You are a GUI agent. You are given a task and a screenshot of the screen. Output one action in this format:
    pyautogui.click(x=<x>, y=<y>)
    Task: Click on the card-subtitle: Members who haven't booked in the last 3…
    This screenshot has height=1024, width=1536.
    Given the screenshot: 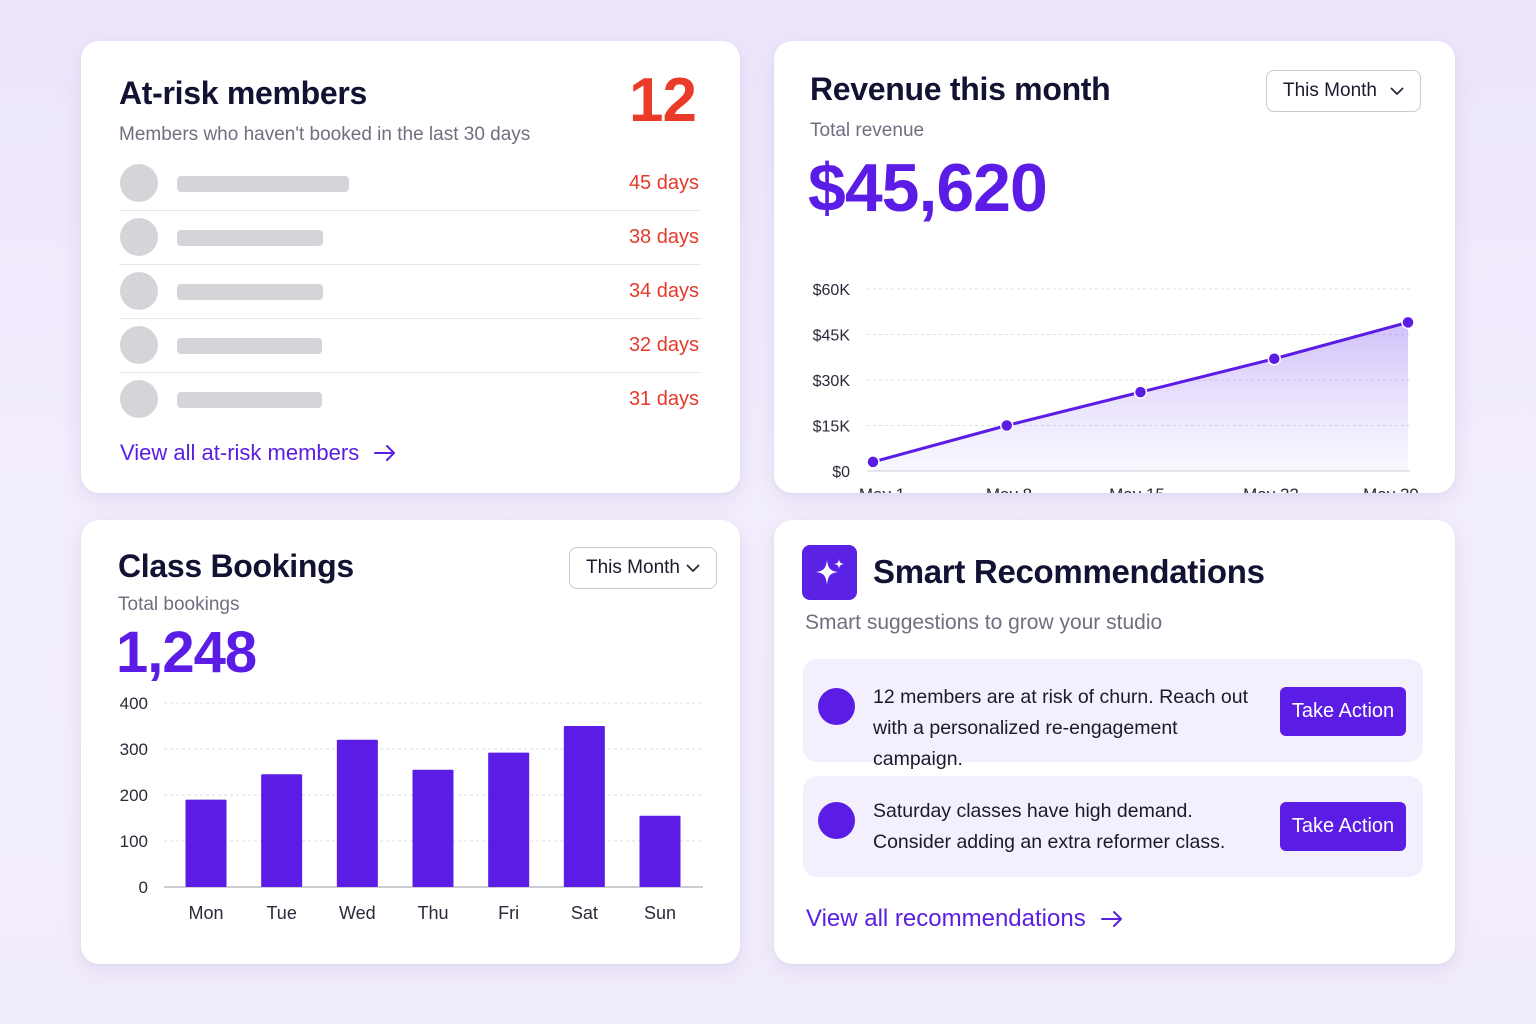 What is the action you would take?
    pyautogui.click(x=325, y=134)
    